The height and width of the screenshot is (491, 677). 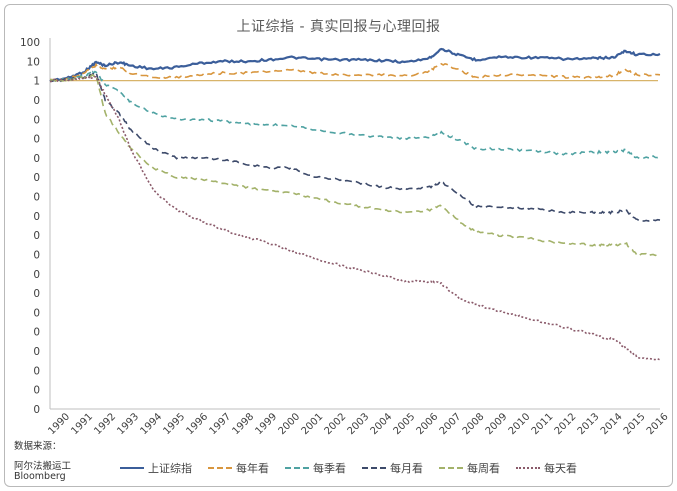 I want to click on x-tick-label: 2014, so click(x=612, y=424).